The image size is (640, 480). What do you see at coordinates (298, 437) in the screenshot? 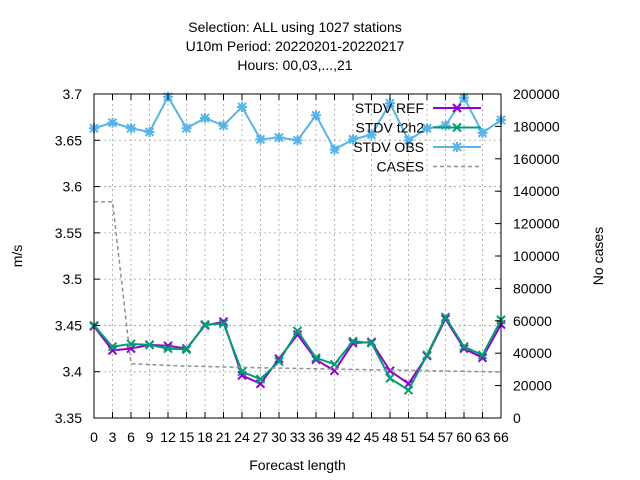
I see `x-tick-label: 33` at bounding box center [298, 437].